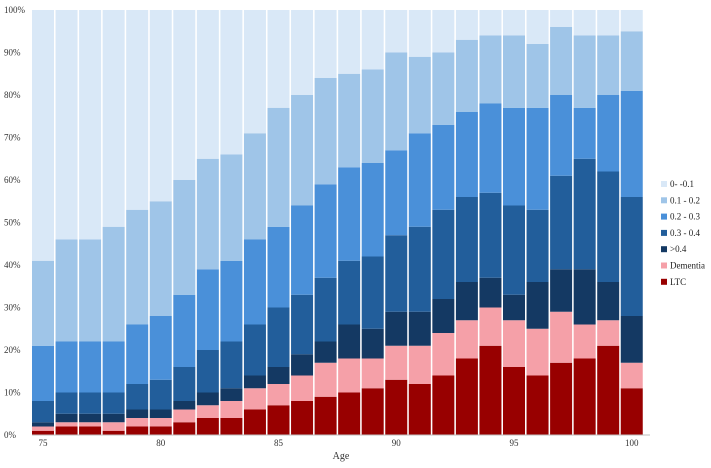 This screenshot has height=468, width=711. I want to click on y-axis-ticks: 0% 10% 20% 30% 40% 50% 60% 70% 80% 90% 100%, so click(15, 222).